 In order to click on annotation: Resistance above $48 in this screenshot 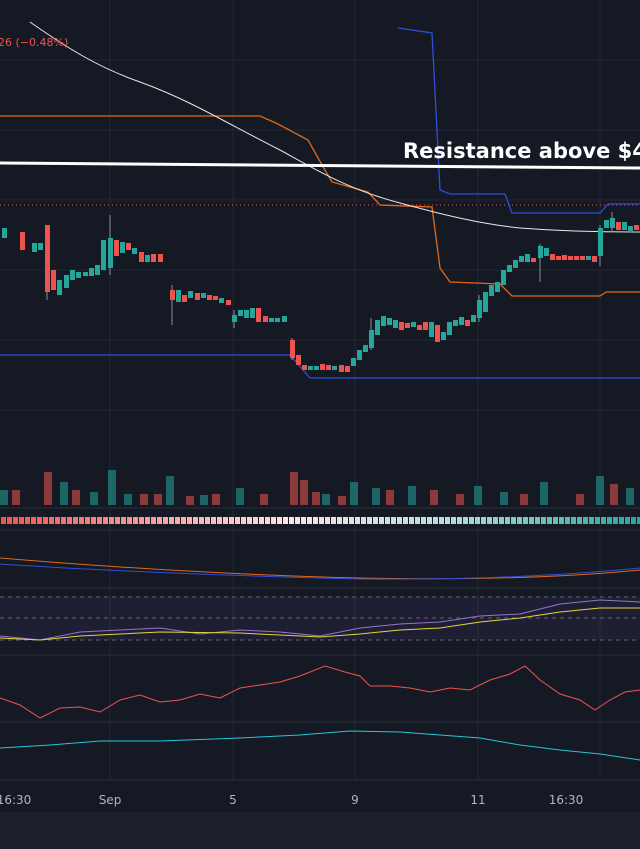, I will do `click(521, 151)`.